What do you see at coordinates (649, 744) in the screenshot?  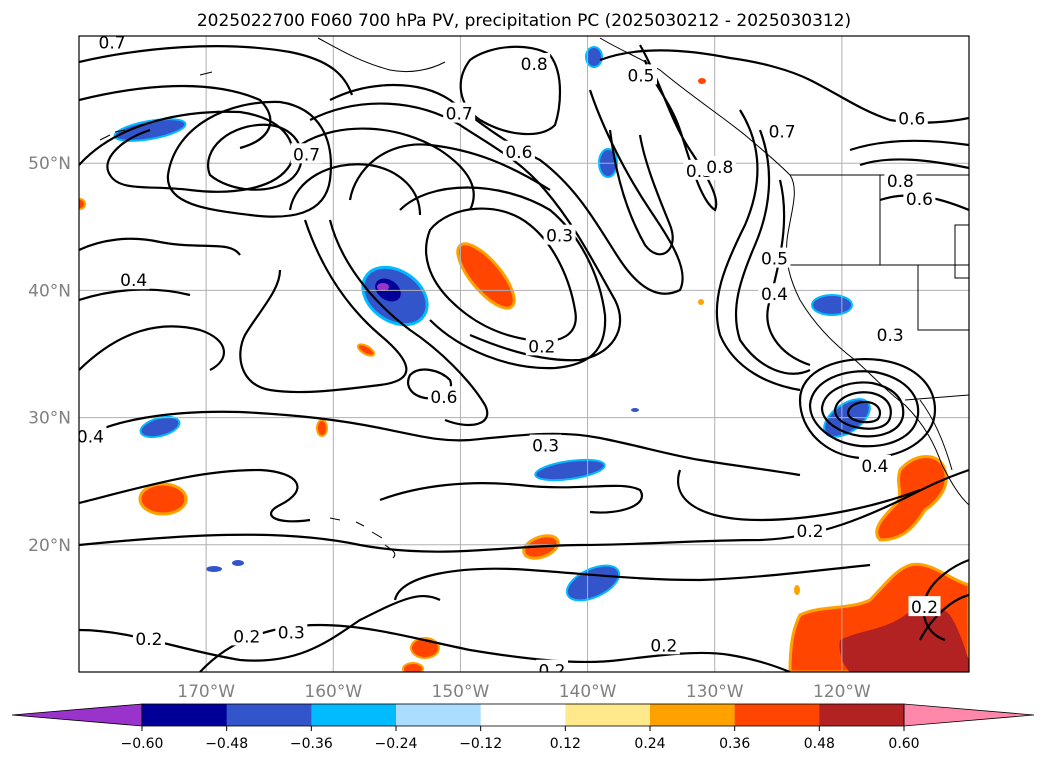 I see `colorbar-tick-label: 0.24` at bounding box center [649, 744].